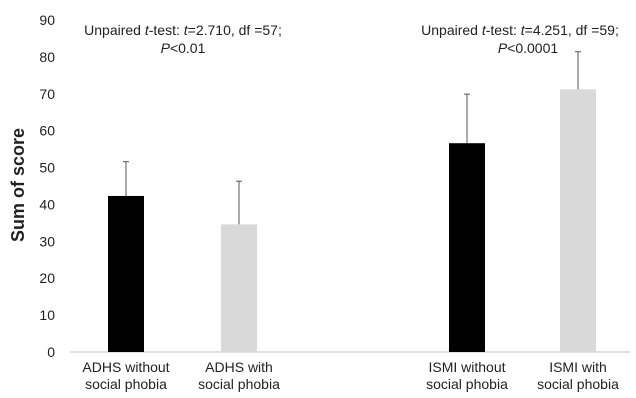 The width and height of the screenshot is (636, 398). Describe the element at coordinates (18, 185) in the screenshot. I see `y-axis-label: Sum of score` at that location.